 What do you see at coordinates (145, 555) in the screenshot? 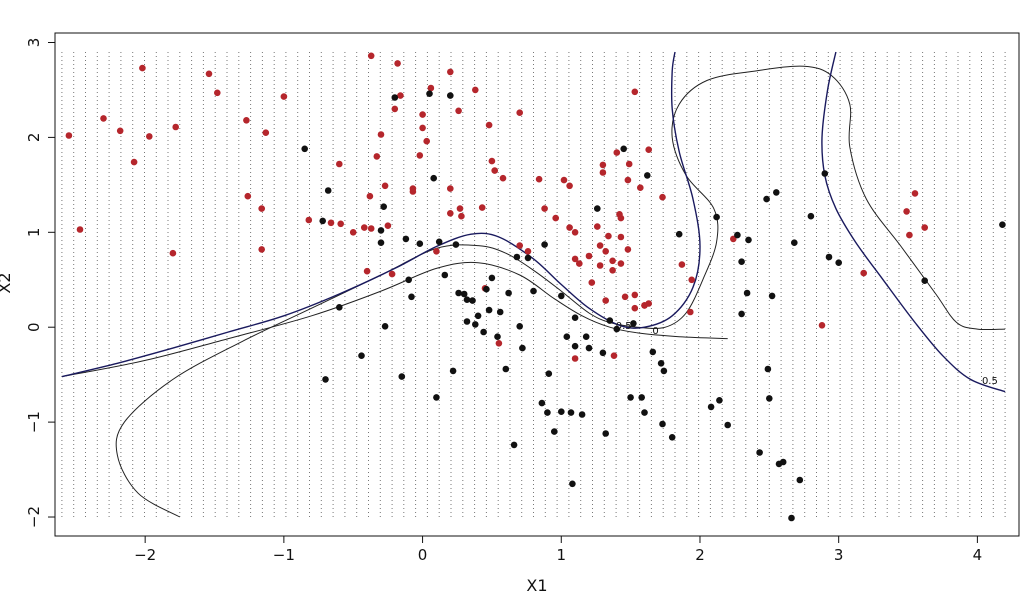
I see `x-tick-label: −2` at bounding box center [145, 555].